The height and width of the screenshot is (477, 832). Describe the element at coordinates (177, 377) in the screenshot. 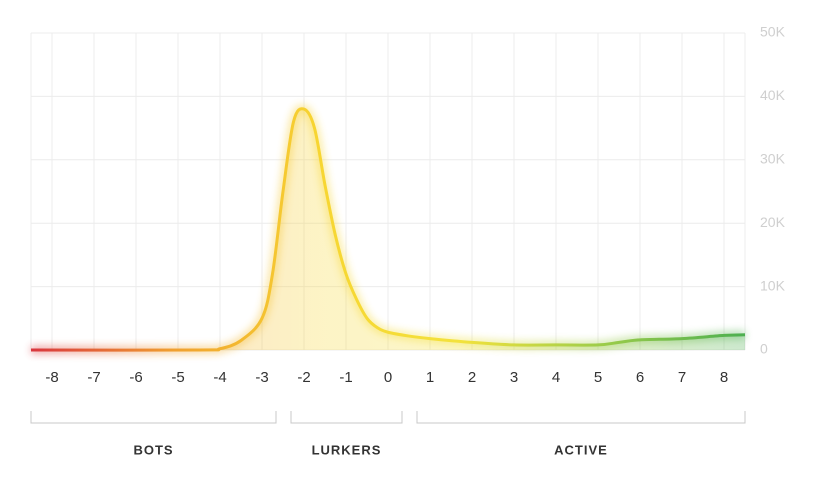

I see `x-tick-label: -5` at that location.